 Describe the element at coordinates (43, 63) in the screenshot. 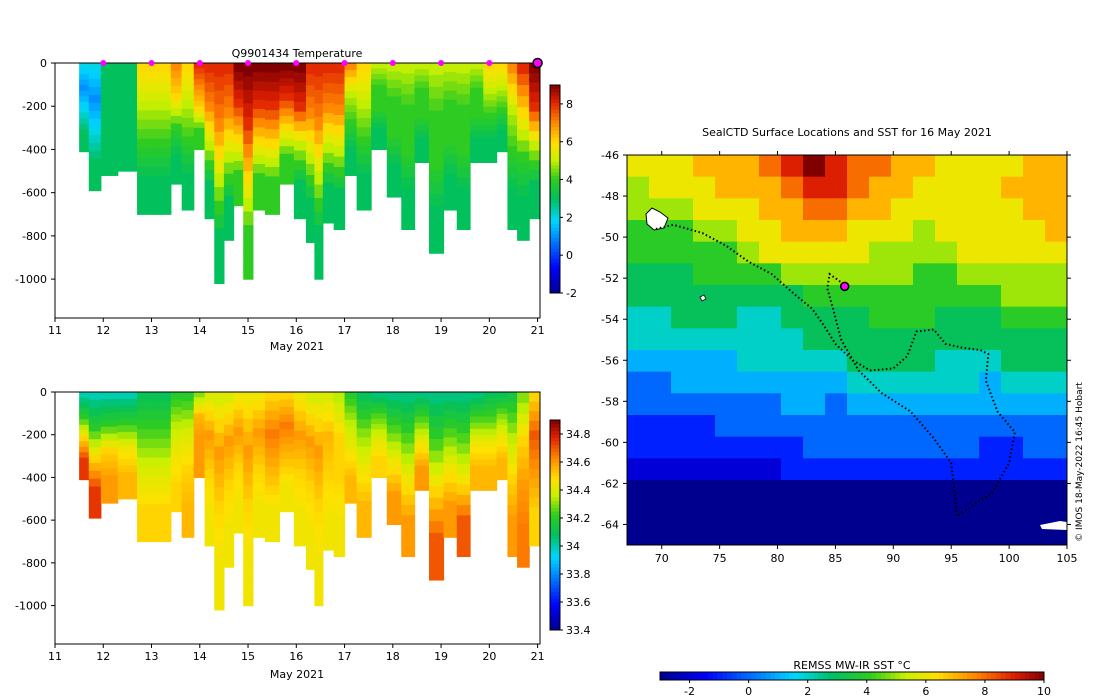

I see `y-tick-label: 0` at that location.